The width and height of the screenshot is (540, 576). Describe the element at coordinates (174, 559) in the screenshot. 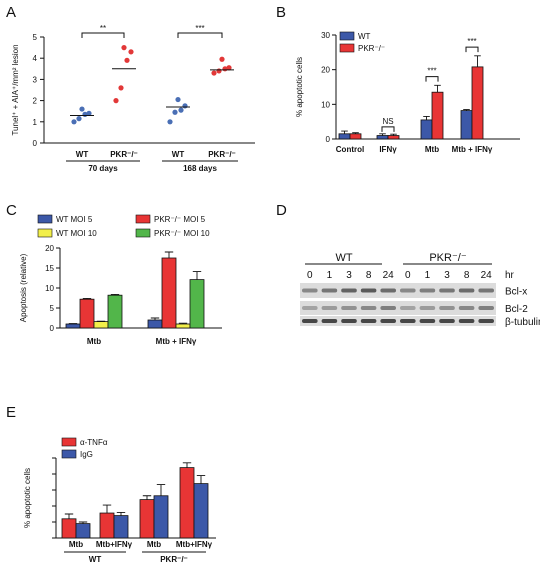

I see `group-label: PKR⁻/⁻` at that location.